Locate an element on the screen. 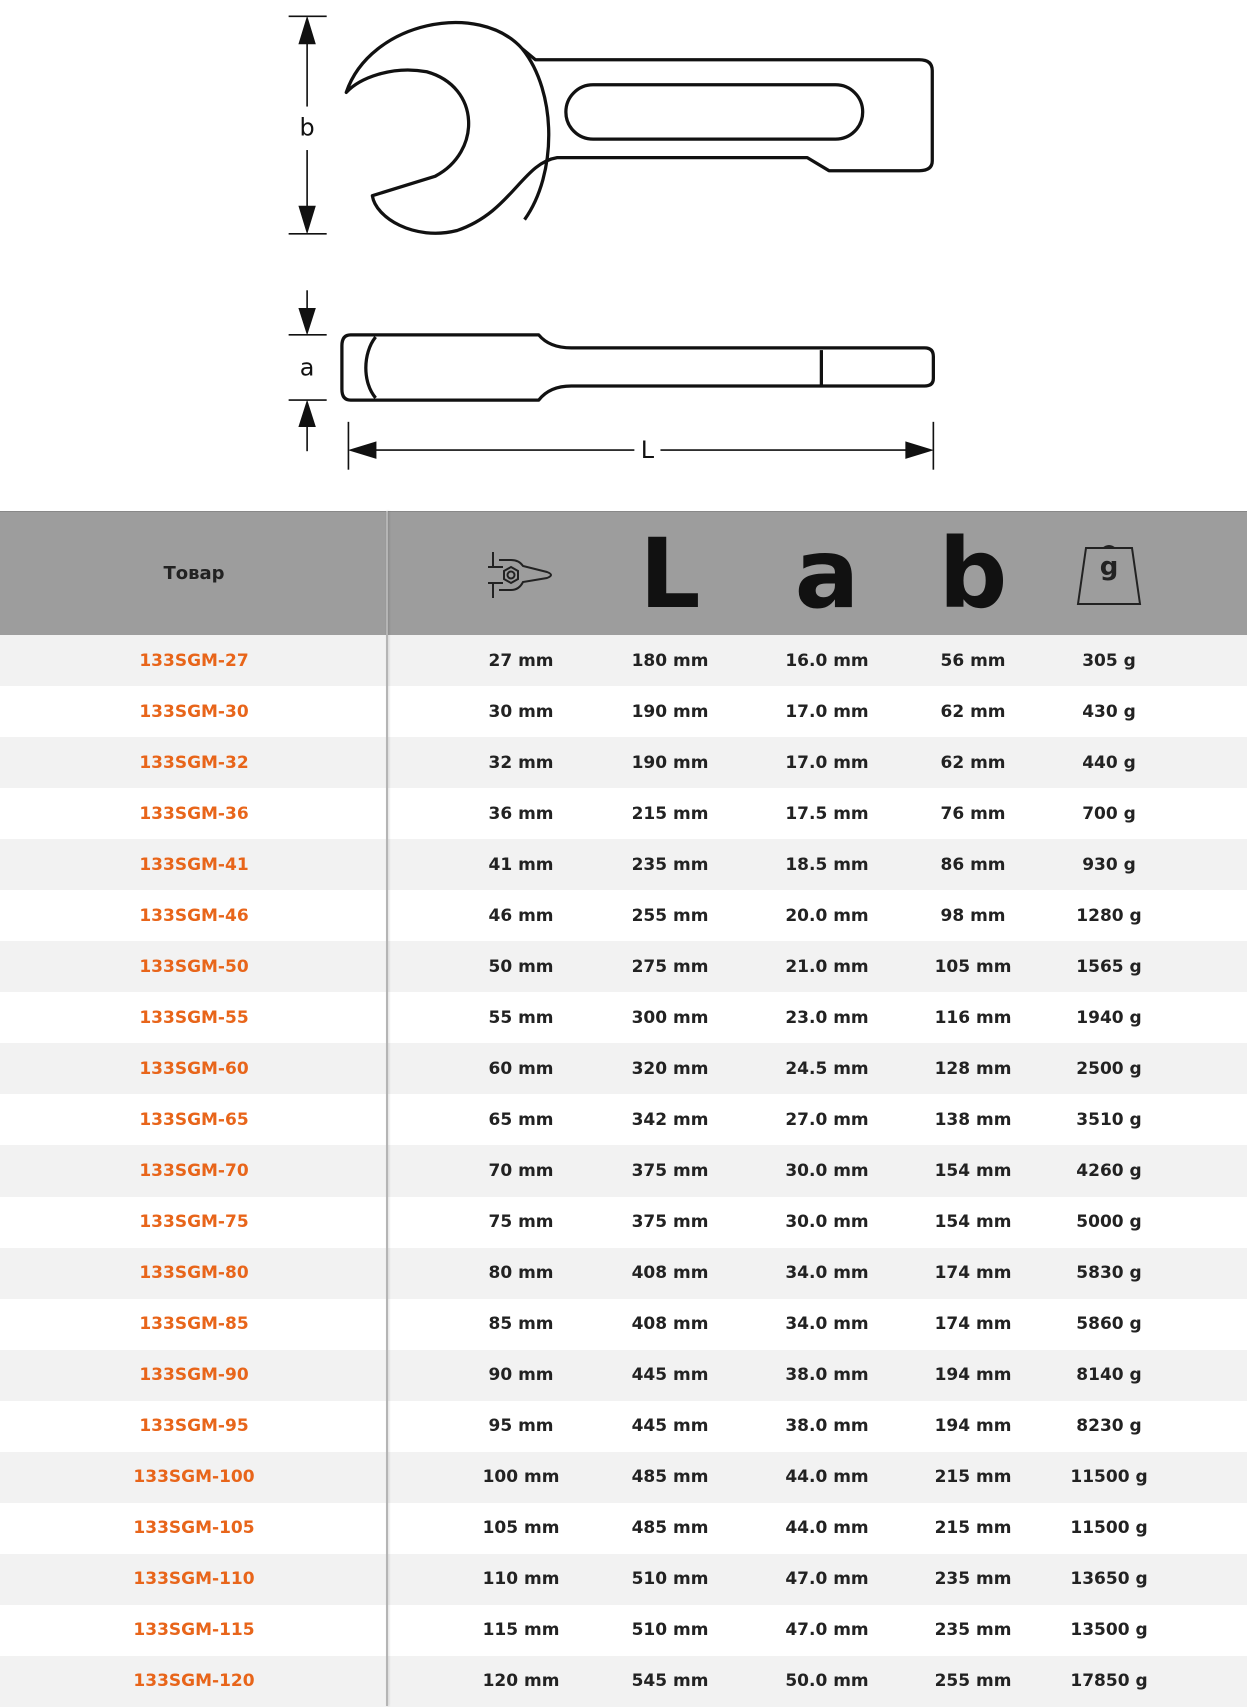 Image resolution: width=1247 pixels, height=1707 pixels. weight-label: g is located at coordinates (1109, 566).